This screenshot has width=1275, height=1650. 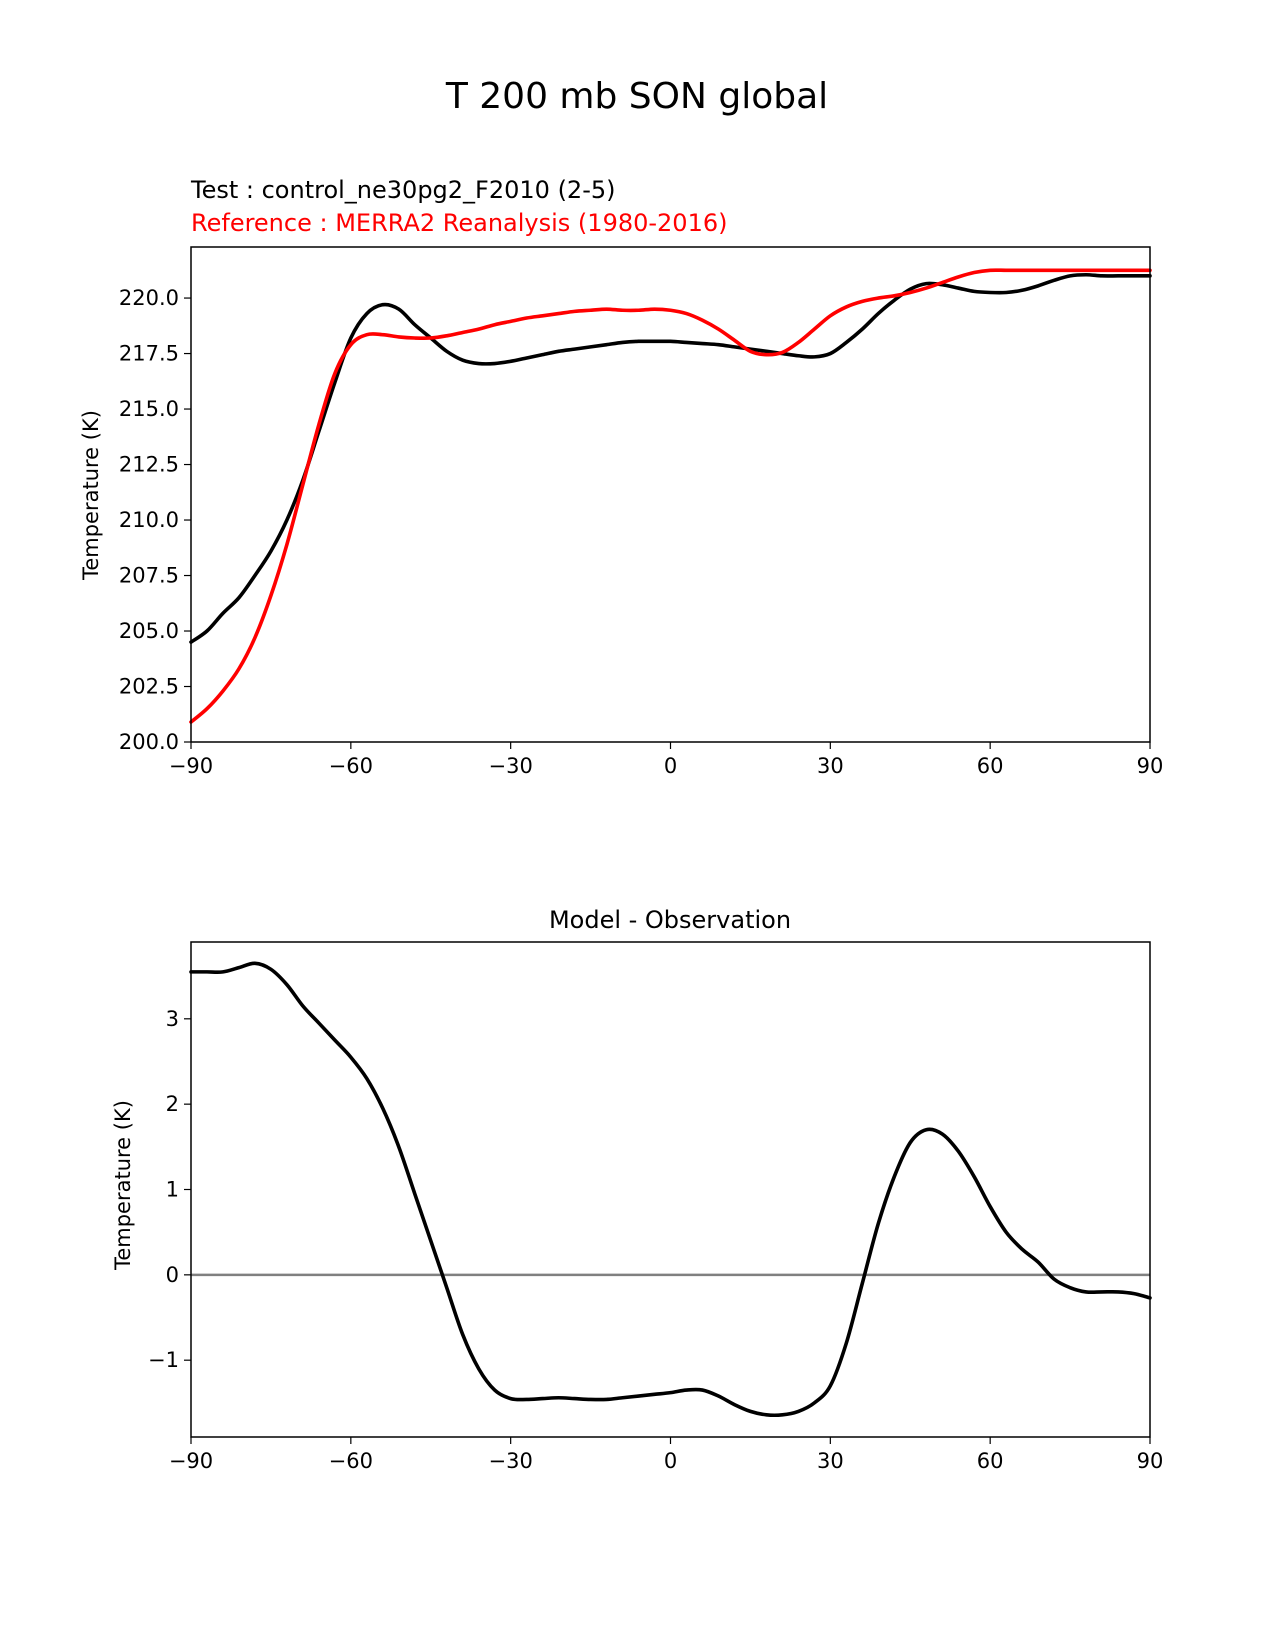 I want to click on bottom-xtick-label: 30, so click(x=830, y=1461).